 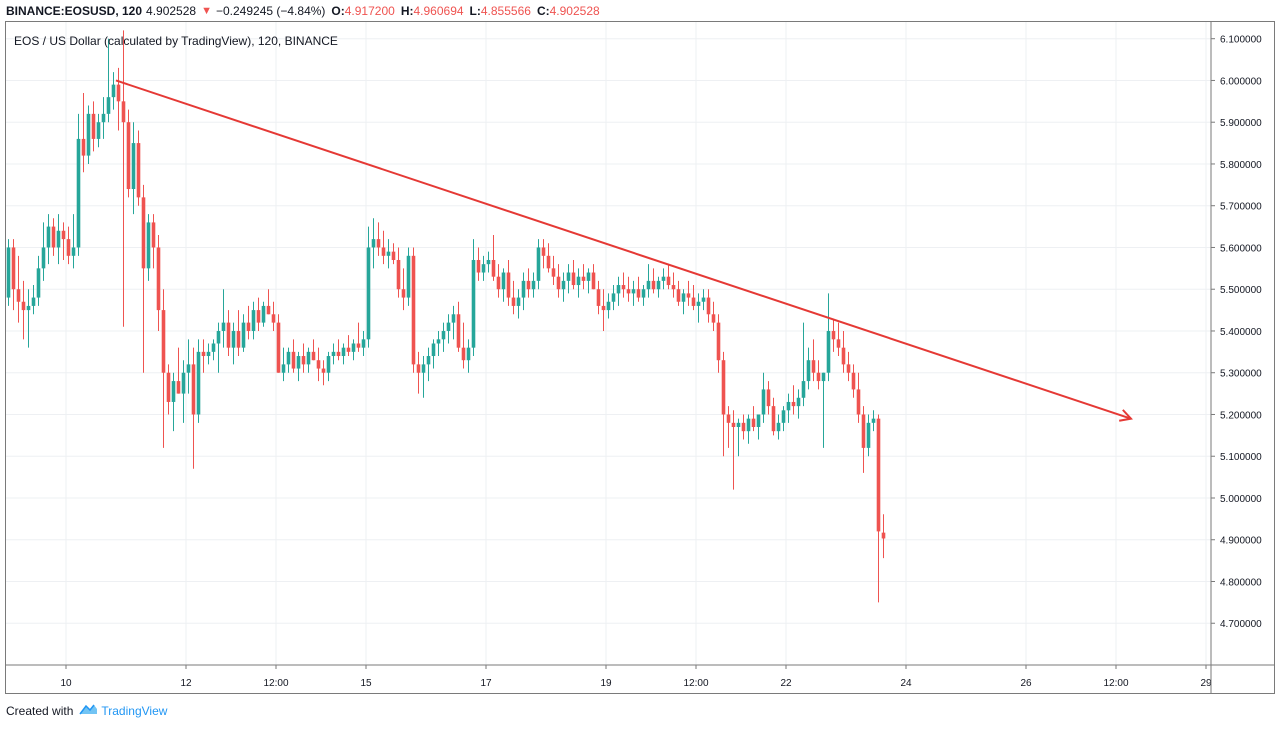 What do you see at coordinates (1026, 683) in the screenshot?
I see `x-tick-label: 26` at bounding box center [1026, 683].